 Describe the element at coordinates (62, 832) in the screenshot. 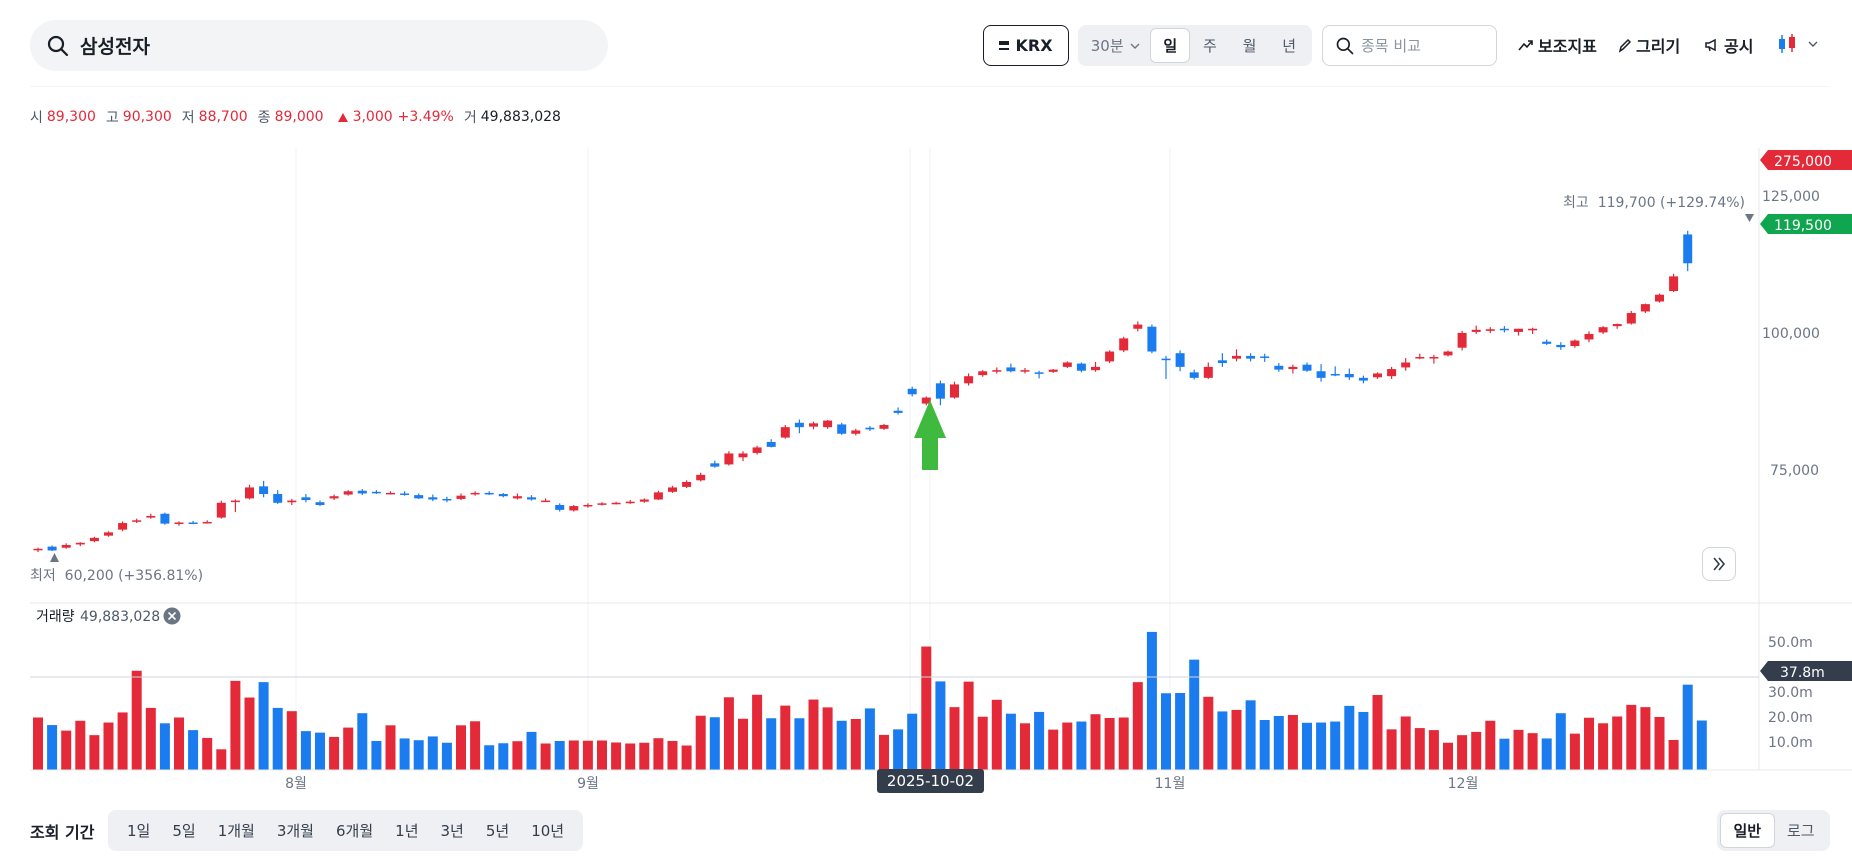

I see `period-label: 조회 기간` at that location.